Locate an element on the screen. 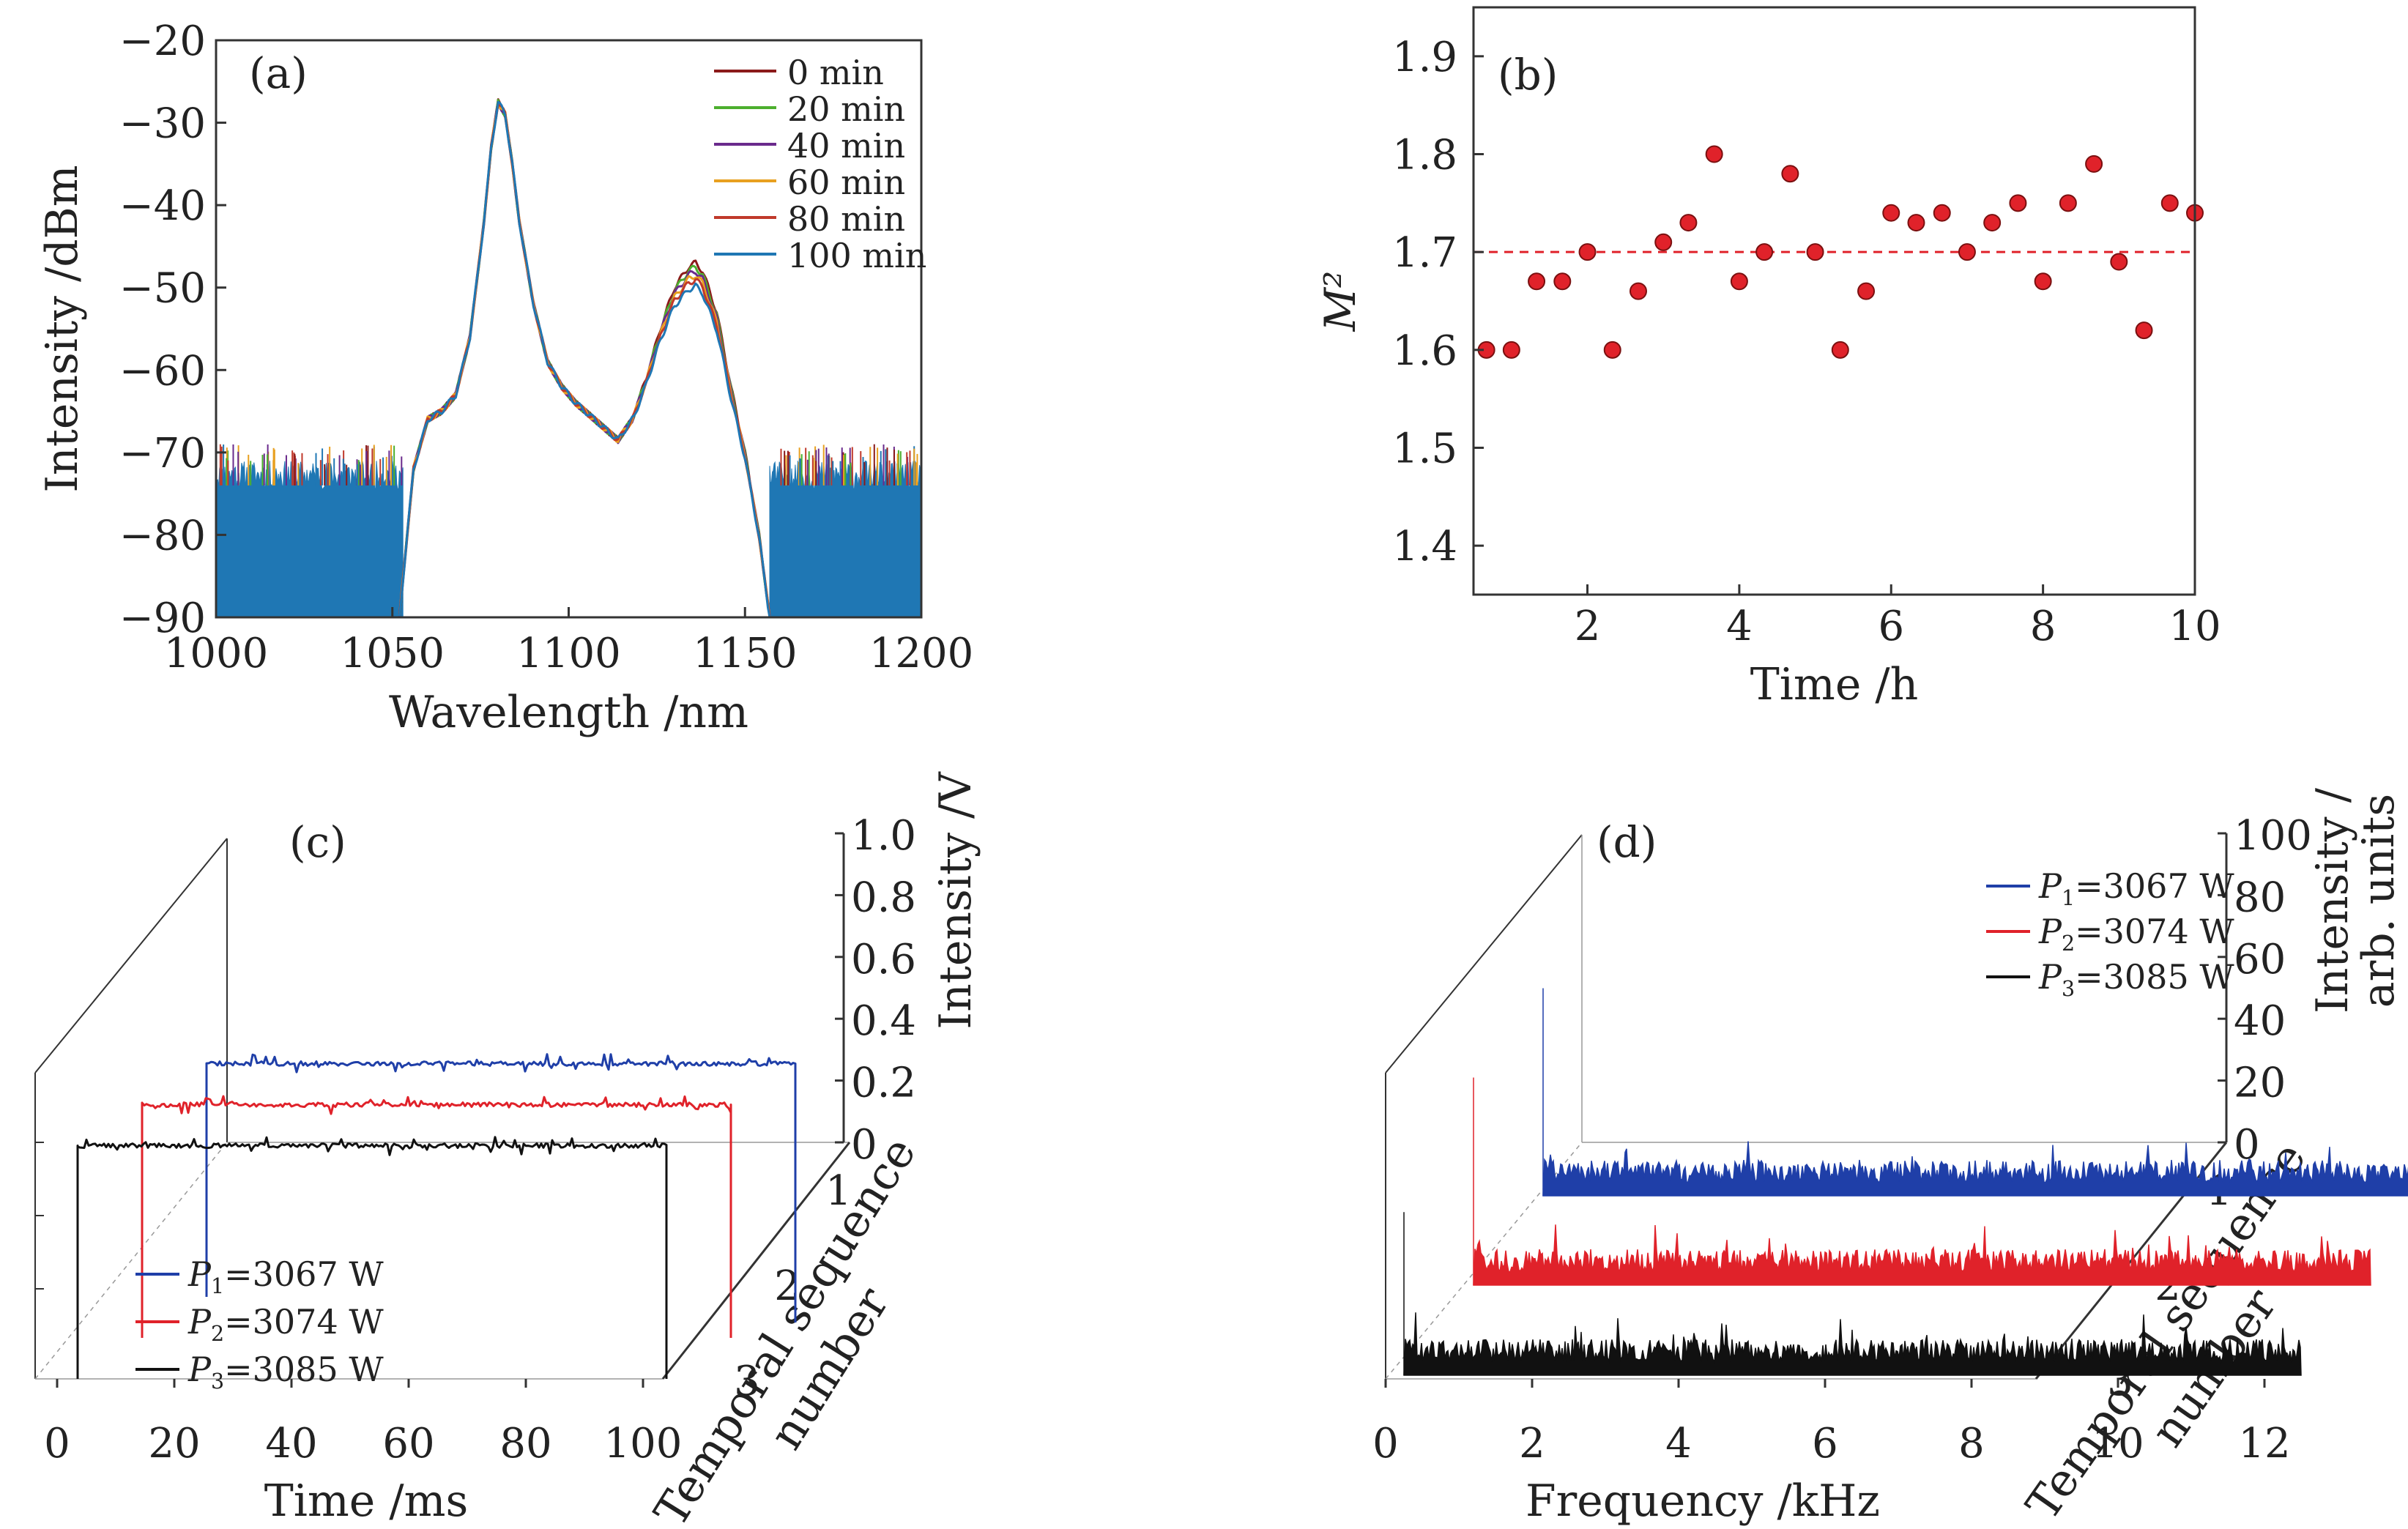  spectrum-line-100-min is located at coordinates (584, 359).